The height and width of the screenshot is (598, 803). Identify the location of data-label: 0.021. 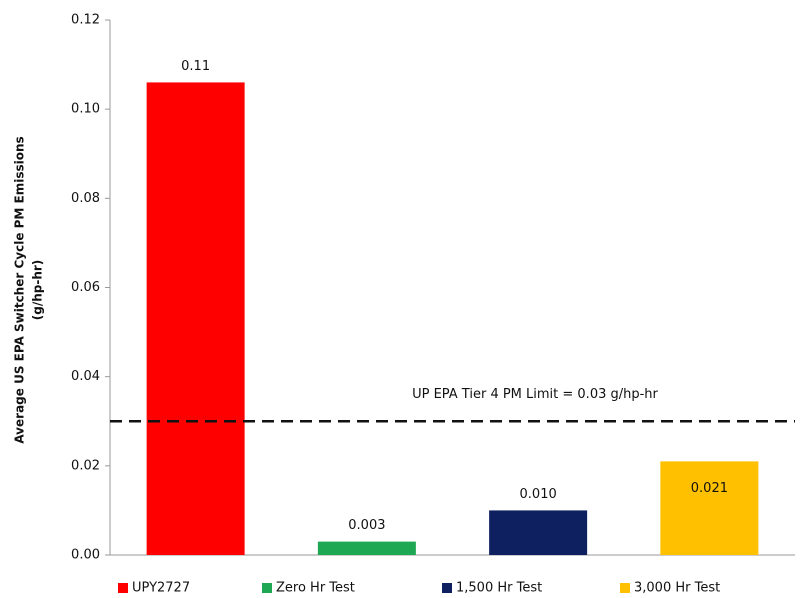
(709, 488).